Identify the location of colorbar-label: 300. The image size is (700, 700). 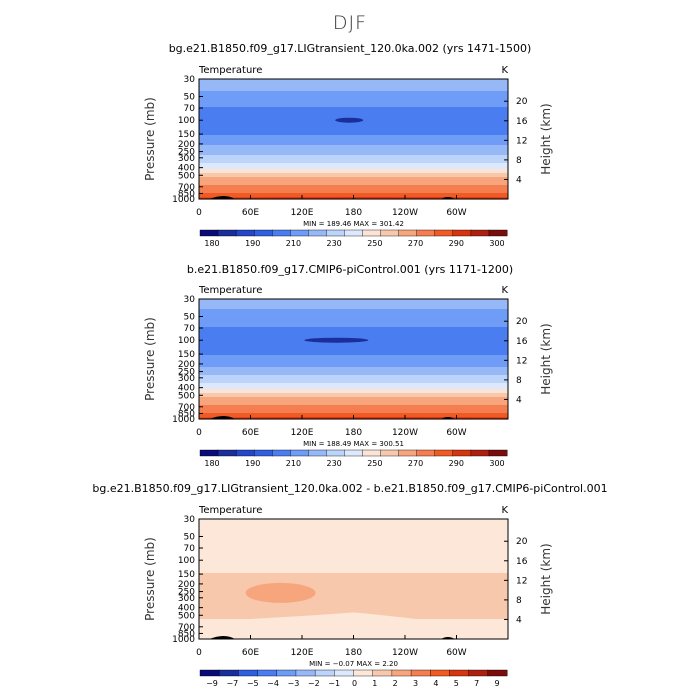
(496, 463).